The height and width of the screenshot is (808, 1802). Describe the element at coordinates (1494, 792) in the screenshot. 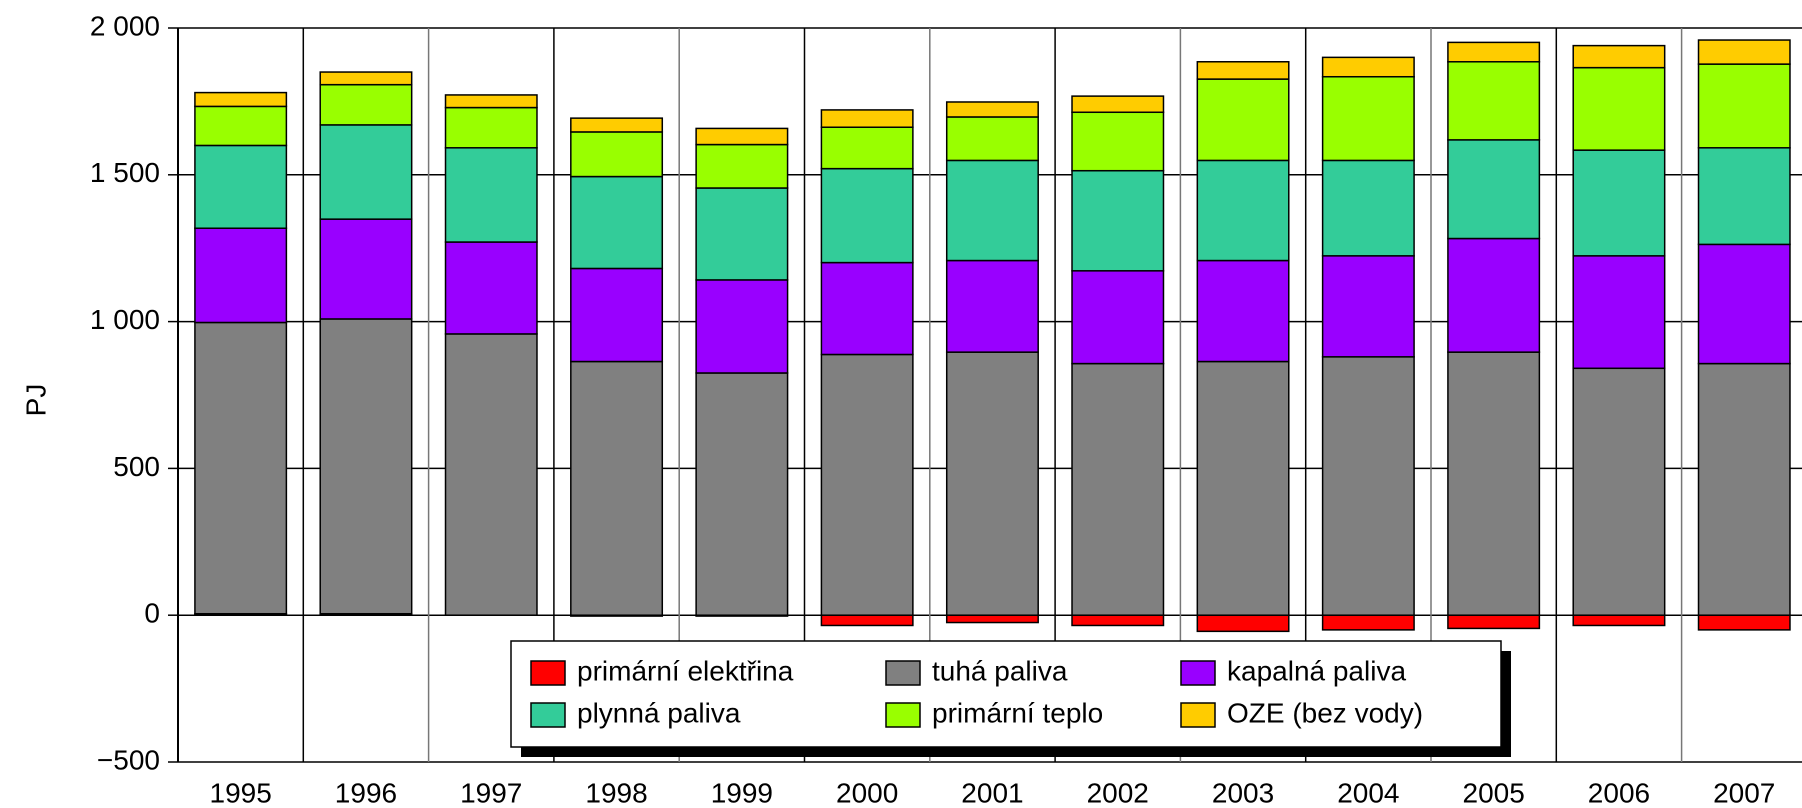

I see `x-tick-label: 2005` at that location.